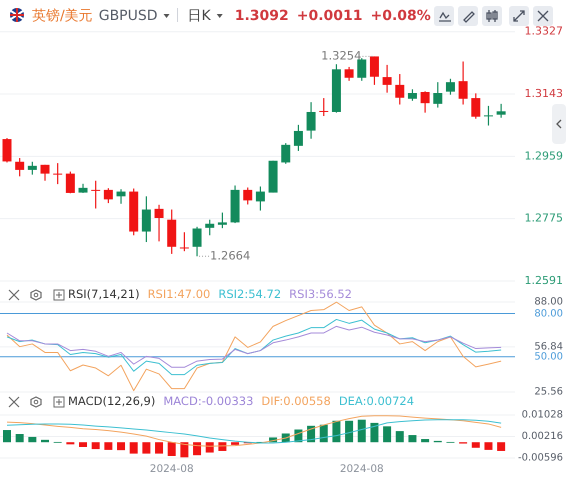 The width and height of the screenshot is (566, 482). I want to click on chart-subtitle: GBPUSD, so click(128, 16).